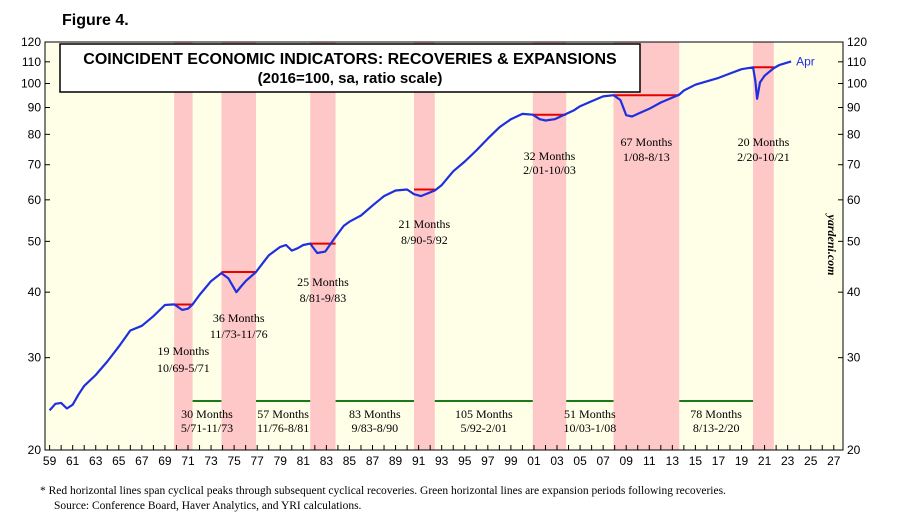 The width and height of the screenshot is (900, 528). What do you see at coordinates (188, 461) in the screenshot?
I see `x-tick-label: 71` at bounding box center [188, 461].